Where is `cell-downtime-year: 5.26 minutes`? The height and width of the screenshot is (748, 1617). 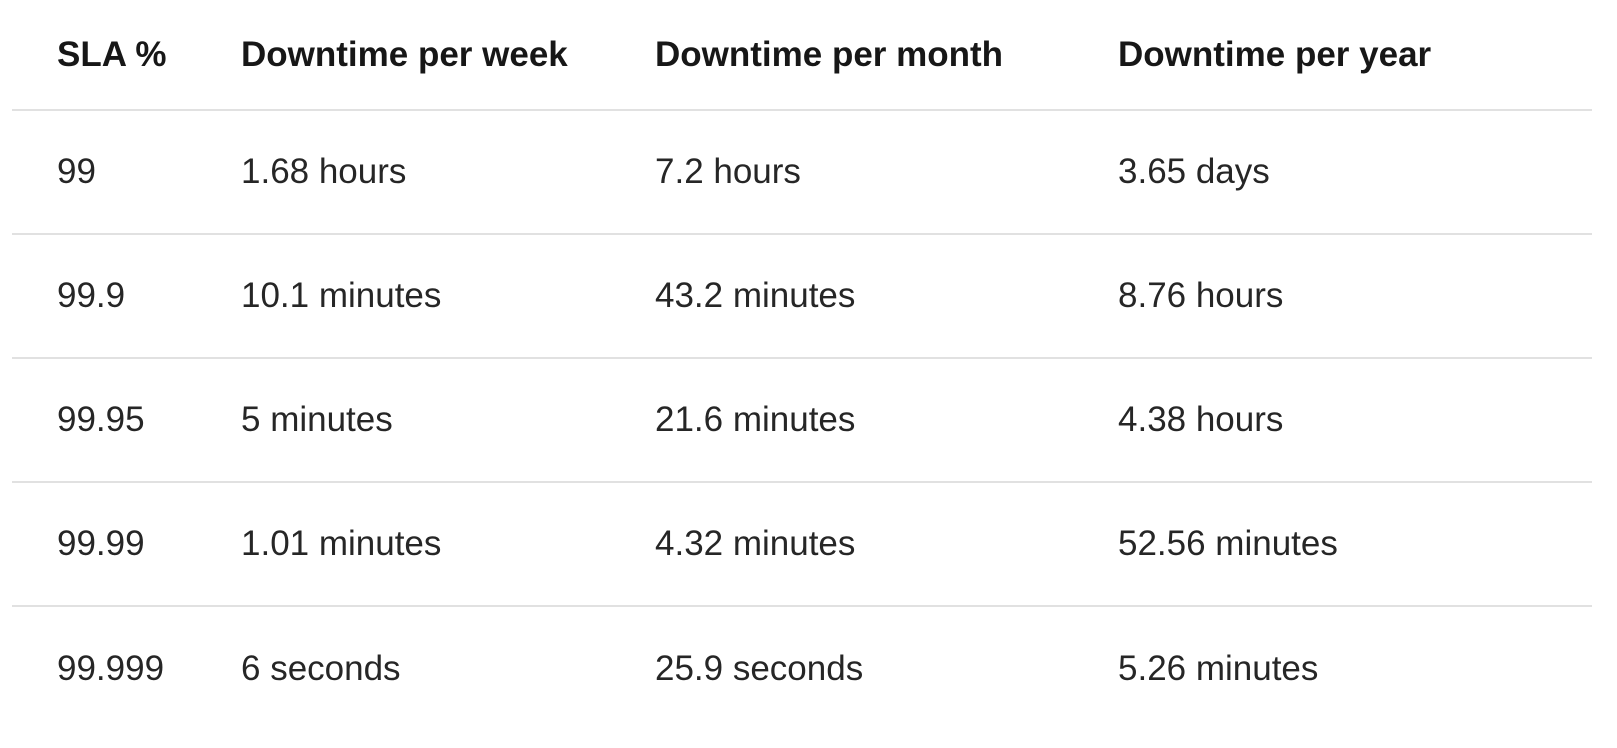
cell-downtime-year: 5.26 minutes is located at coordinates (1218, 668).